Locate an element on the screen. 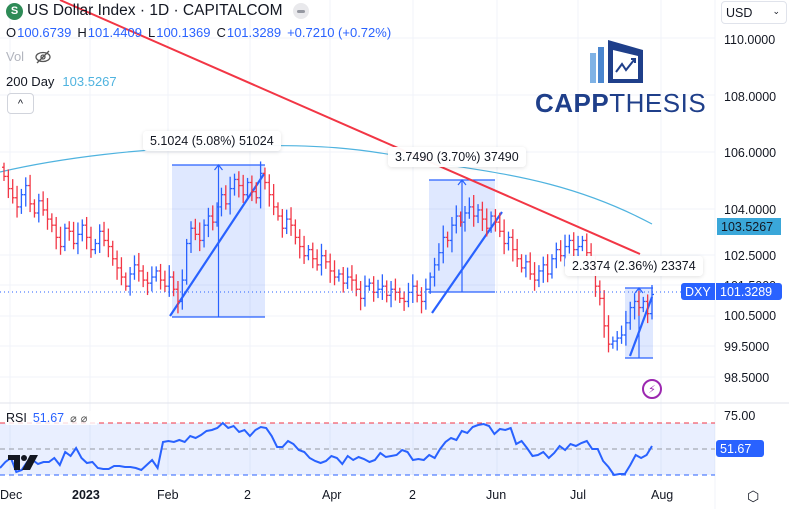 This screenshot has height=509, width=789. rsi-pane is located at coordinates (357, 449).